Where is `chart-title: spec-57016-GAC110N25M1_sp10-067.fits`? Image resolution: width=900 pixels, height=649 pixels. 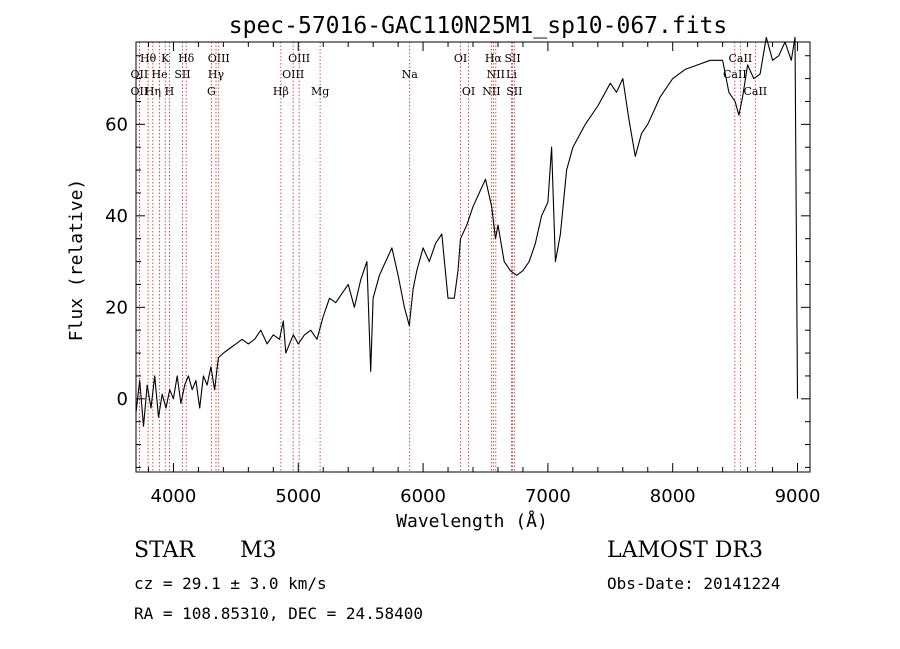 chart-title: spec-57016-GAC110N25M1_sp10-067.fits is located at coordinates (478, 26).